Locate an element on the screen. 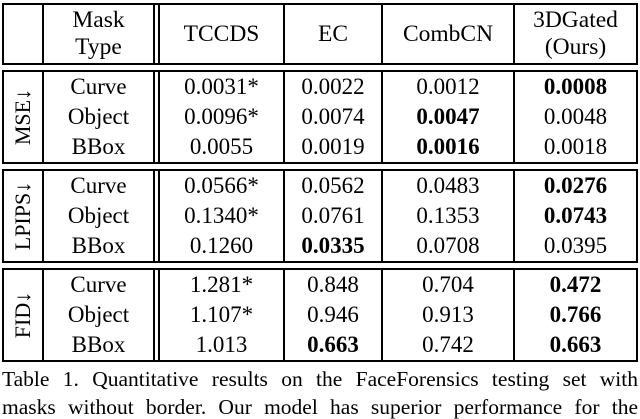  value-cell: 0.0096* is located at coordinates (222, 117).